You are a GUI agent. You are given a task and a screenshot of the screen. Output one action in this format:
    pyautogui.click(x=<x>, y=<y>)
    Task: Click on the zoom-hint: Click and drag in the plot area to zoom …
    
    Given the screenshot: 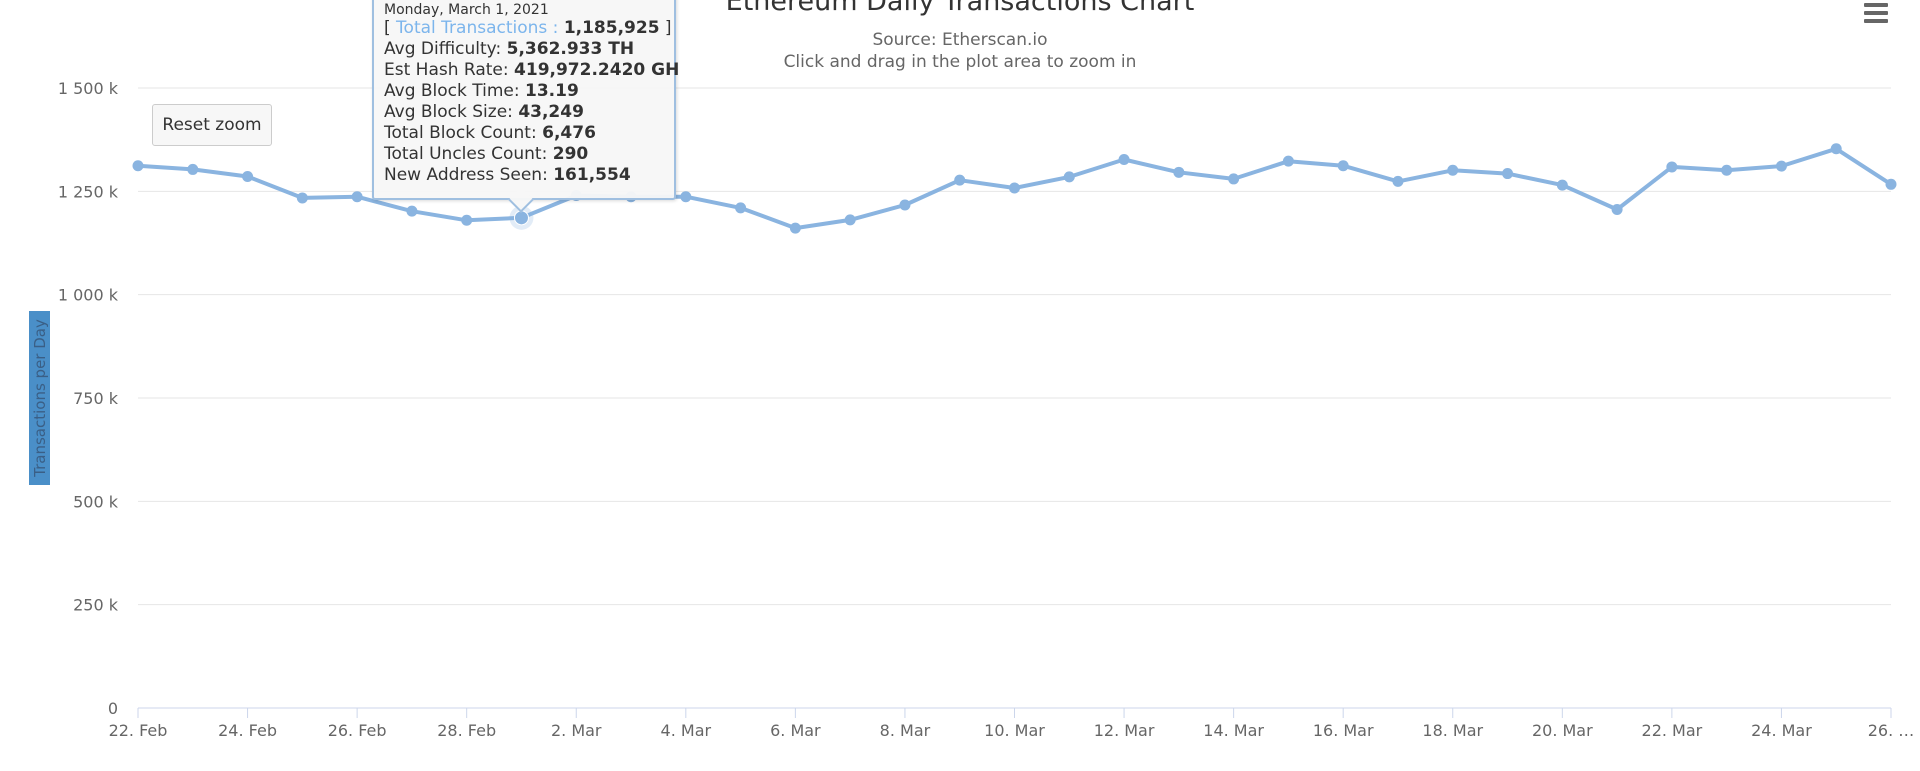 What is the action you would take?
    pyautogui.click(x=960, y=62)
    